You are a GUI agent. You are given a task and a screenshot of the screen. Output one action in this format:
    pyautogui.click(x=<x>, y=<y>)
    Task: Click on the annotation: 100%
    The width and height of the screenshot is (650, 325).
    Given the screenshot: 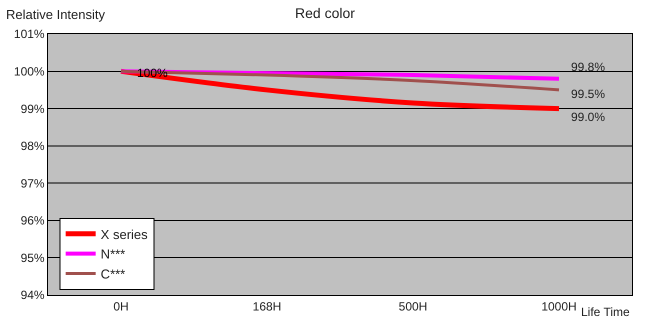 What is the action you would take?
    pyautogui.click(x=152, y=73)
    